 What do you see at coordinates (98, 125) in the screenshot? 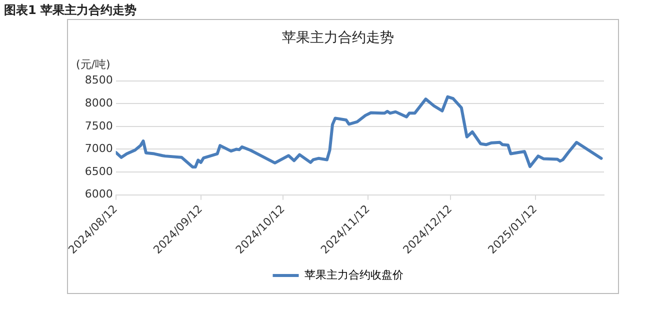
I see `y-tick-label: 7500` at bounding box center [98, 125].